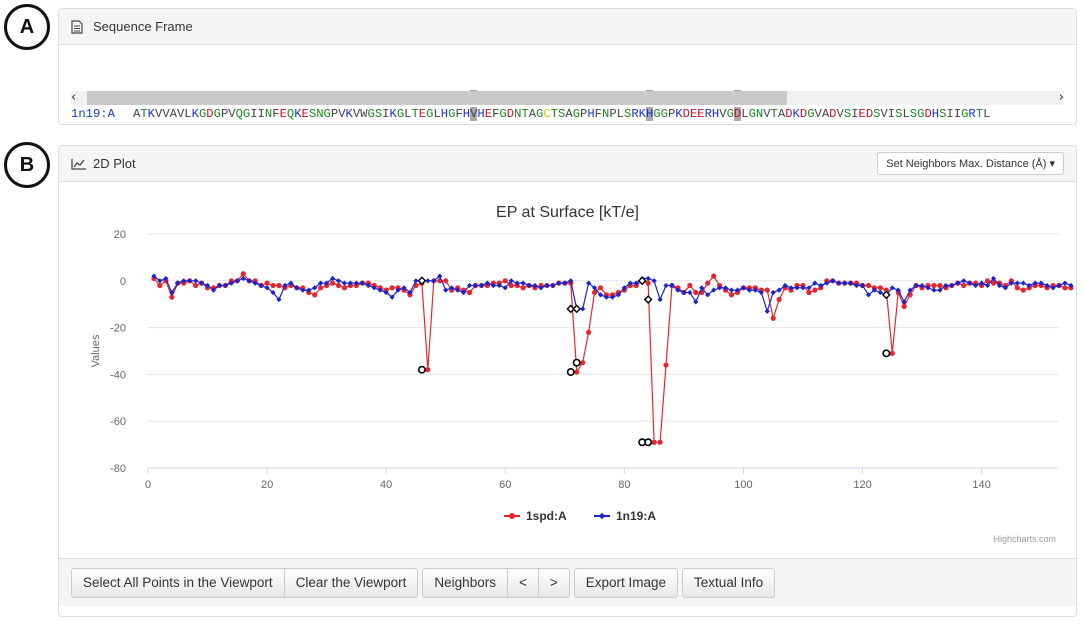 The height and width of the screenshot is (626, 1083). What do you see at coordinates (118, 329) in the screenshot?
I see `y-tick-label: -20` at bounding box center [118, 329].